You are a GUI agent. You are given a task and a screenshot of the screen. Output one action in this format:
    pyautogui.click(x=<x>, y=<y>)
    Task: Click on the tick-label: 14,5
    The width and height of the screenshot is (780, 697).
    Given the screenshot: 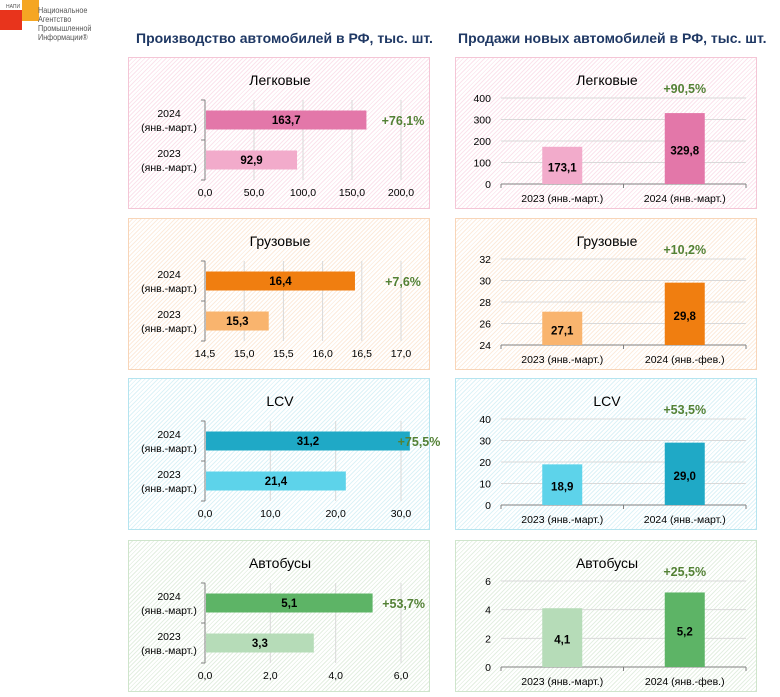 What is the action you would take?
    pyautogui.click(x=205, y=354)
    